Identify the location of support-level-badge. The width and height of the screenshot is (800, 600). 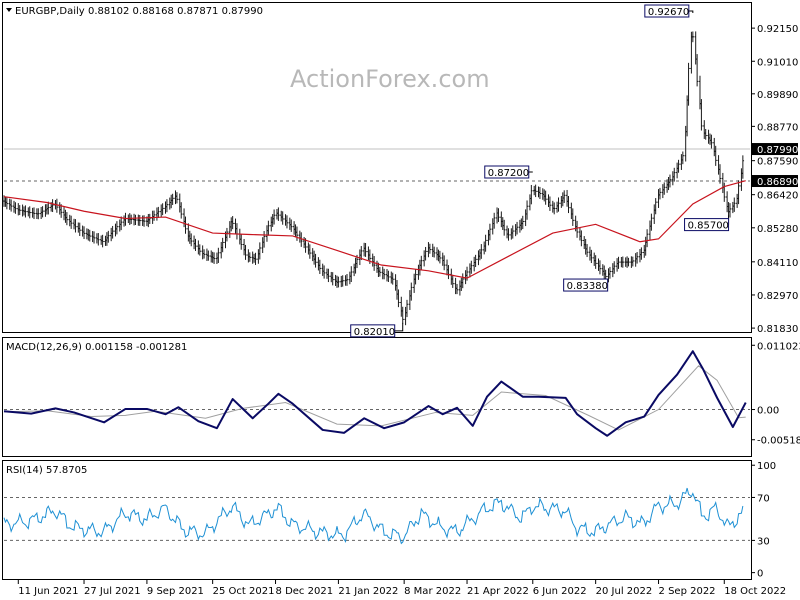
(775, 181).